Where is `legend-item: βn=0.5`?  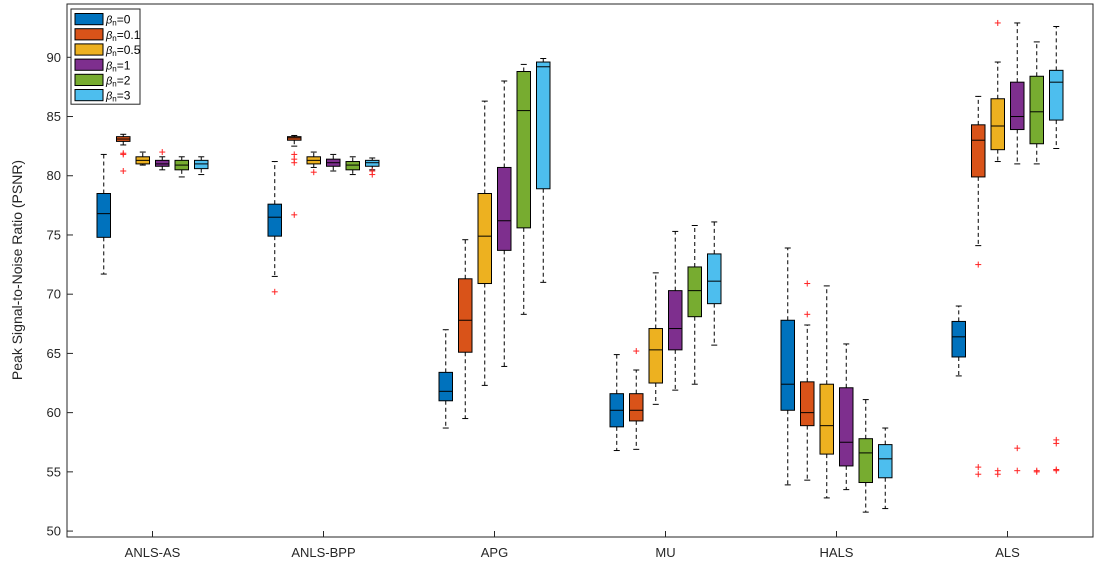 legend-item: βn=0.5 is located at coordinates (107, 50).